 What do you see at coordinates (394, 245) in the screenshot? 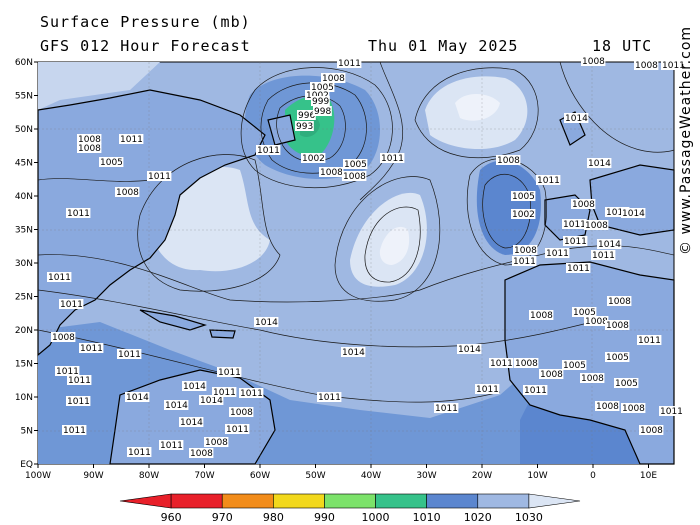
I see `pressure-high-central-core` at bounding box center [394, 245].